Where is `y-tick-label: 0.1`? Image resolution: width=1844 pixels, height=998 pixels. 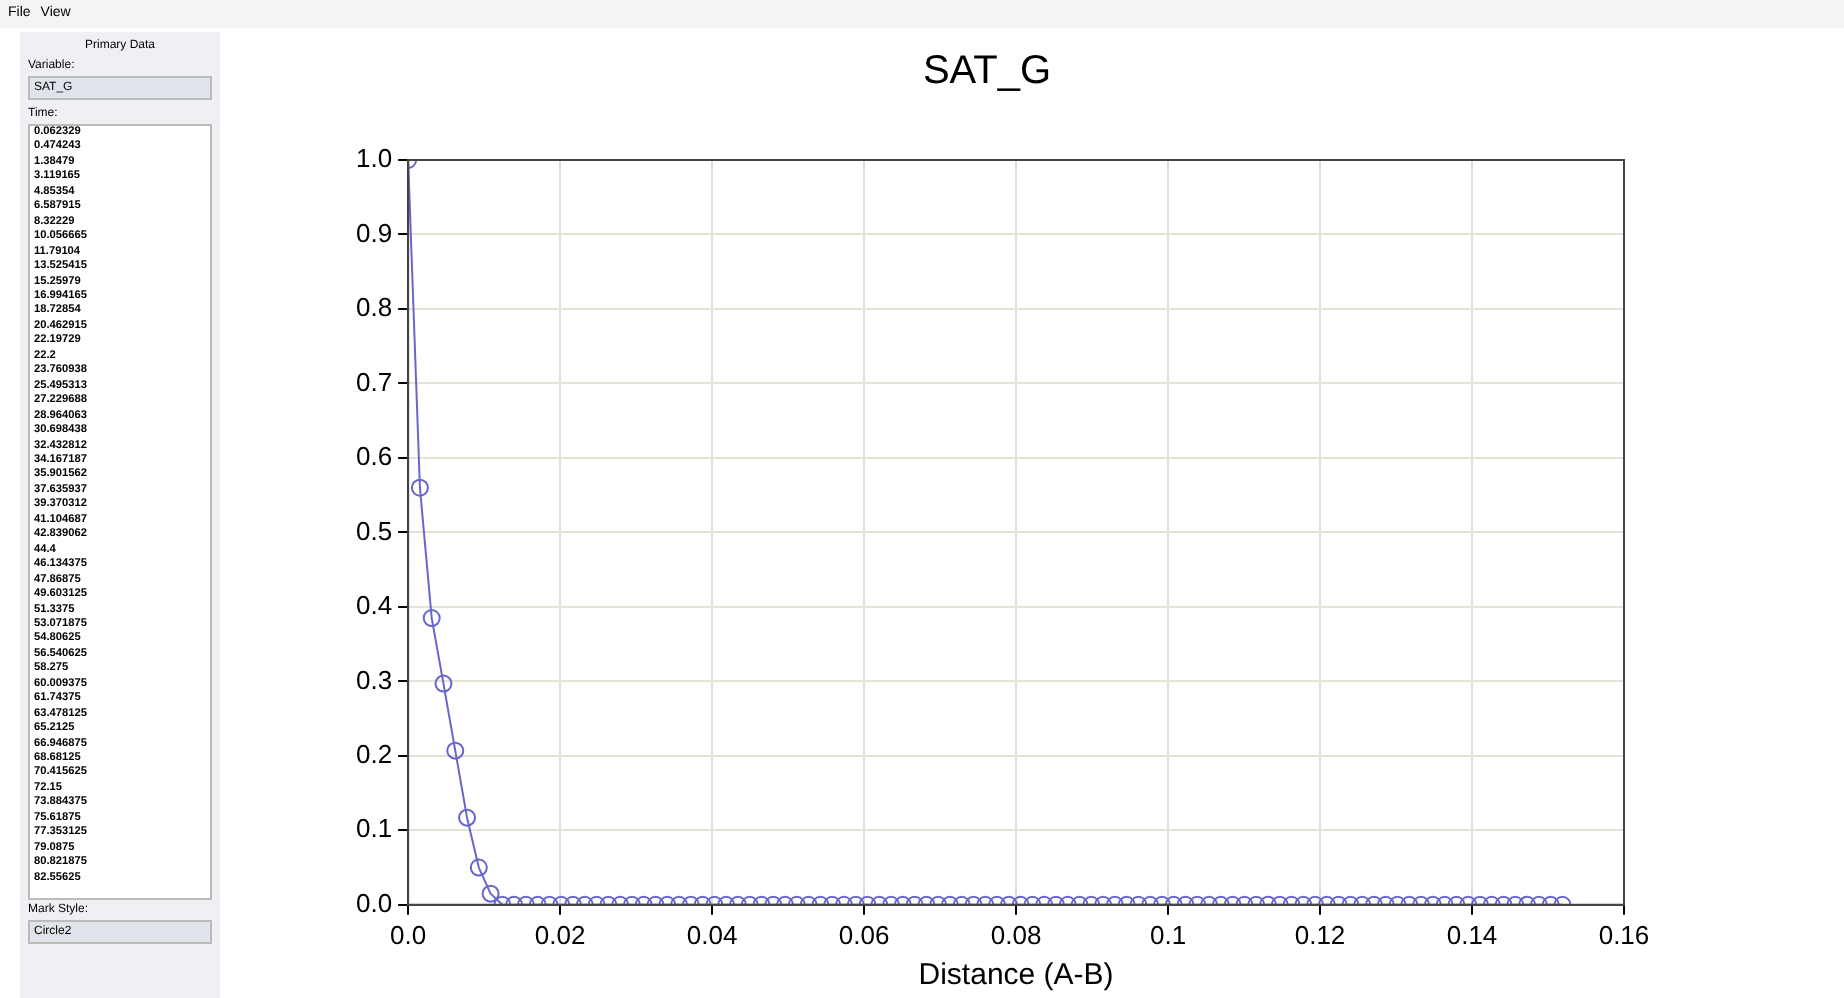 y-tick-label: 0.1 is located at coordinates (374, 828).